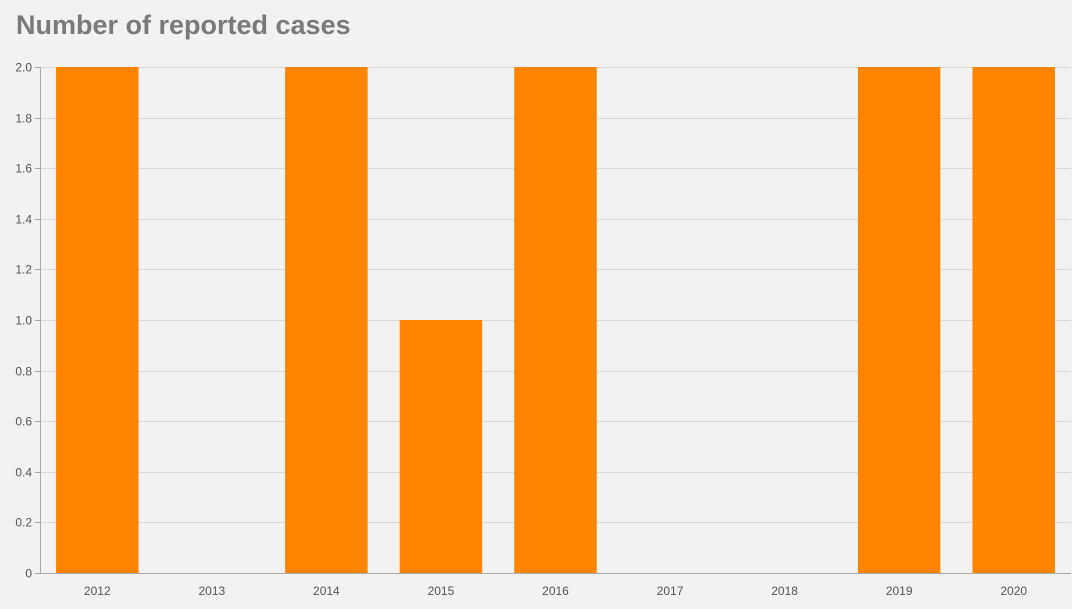 This screenshot has height=609, width=1072. I want to click on bar-2015, so click(441, 446).